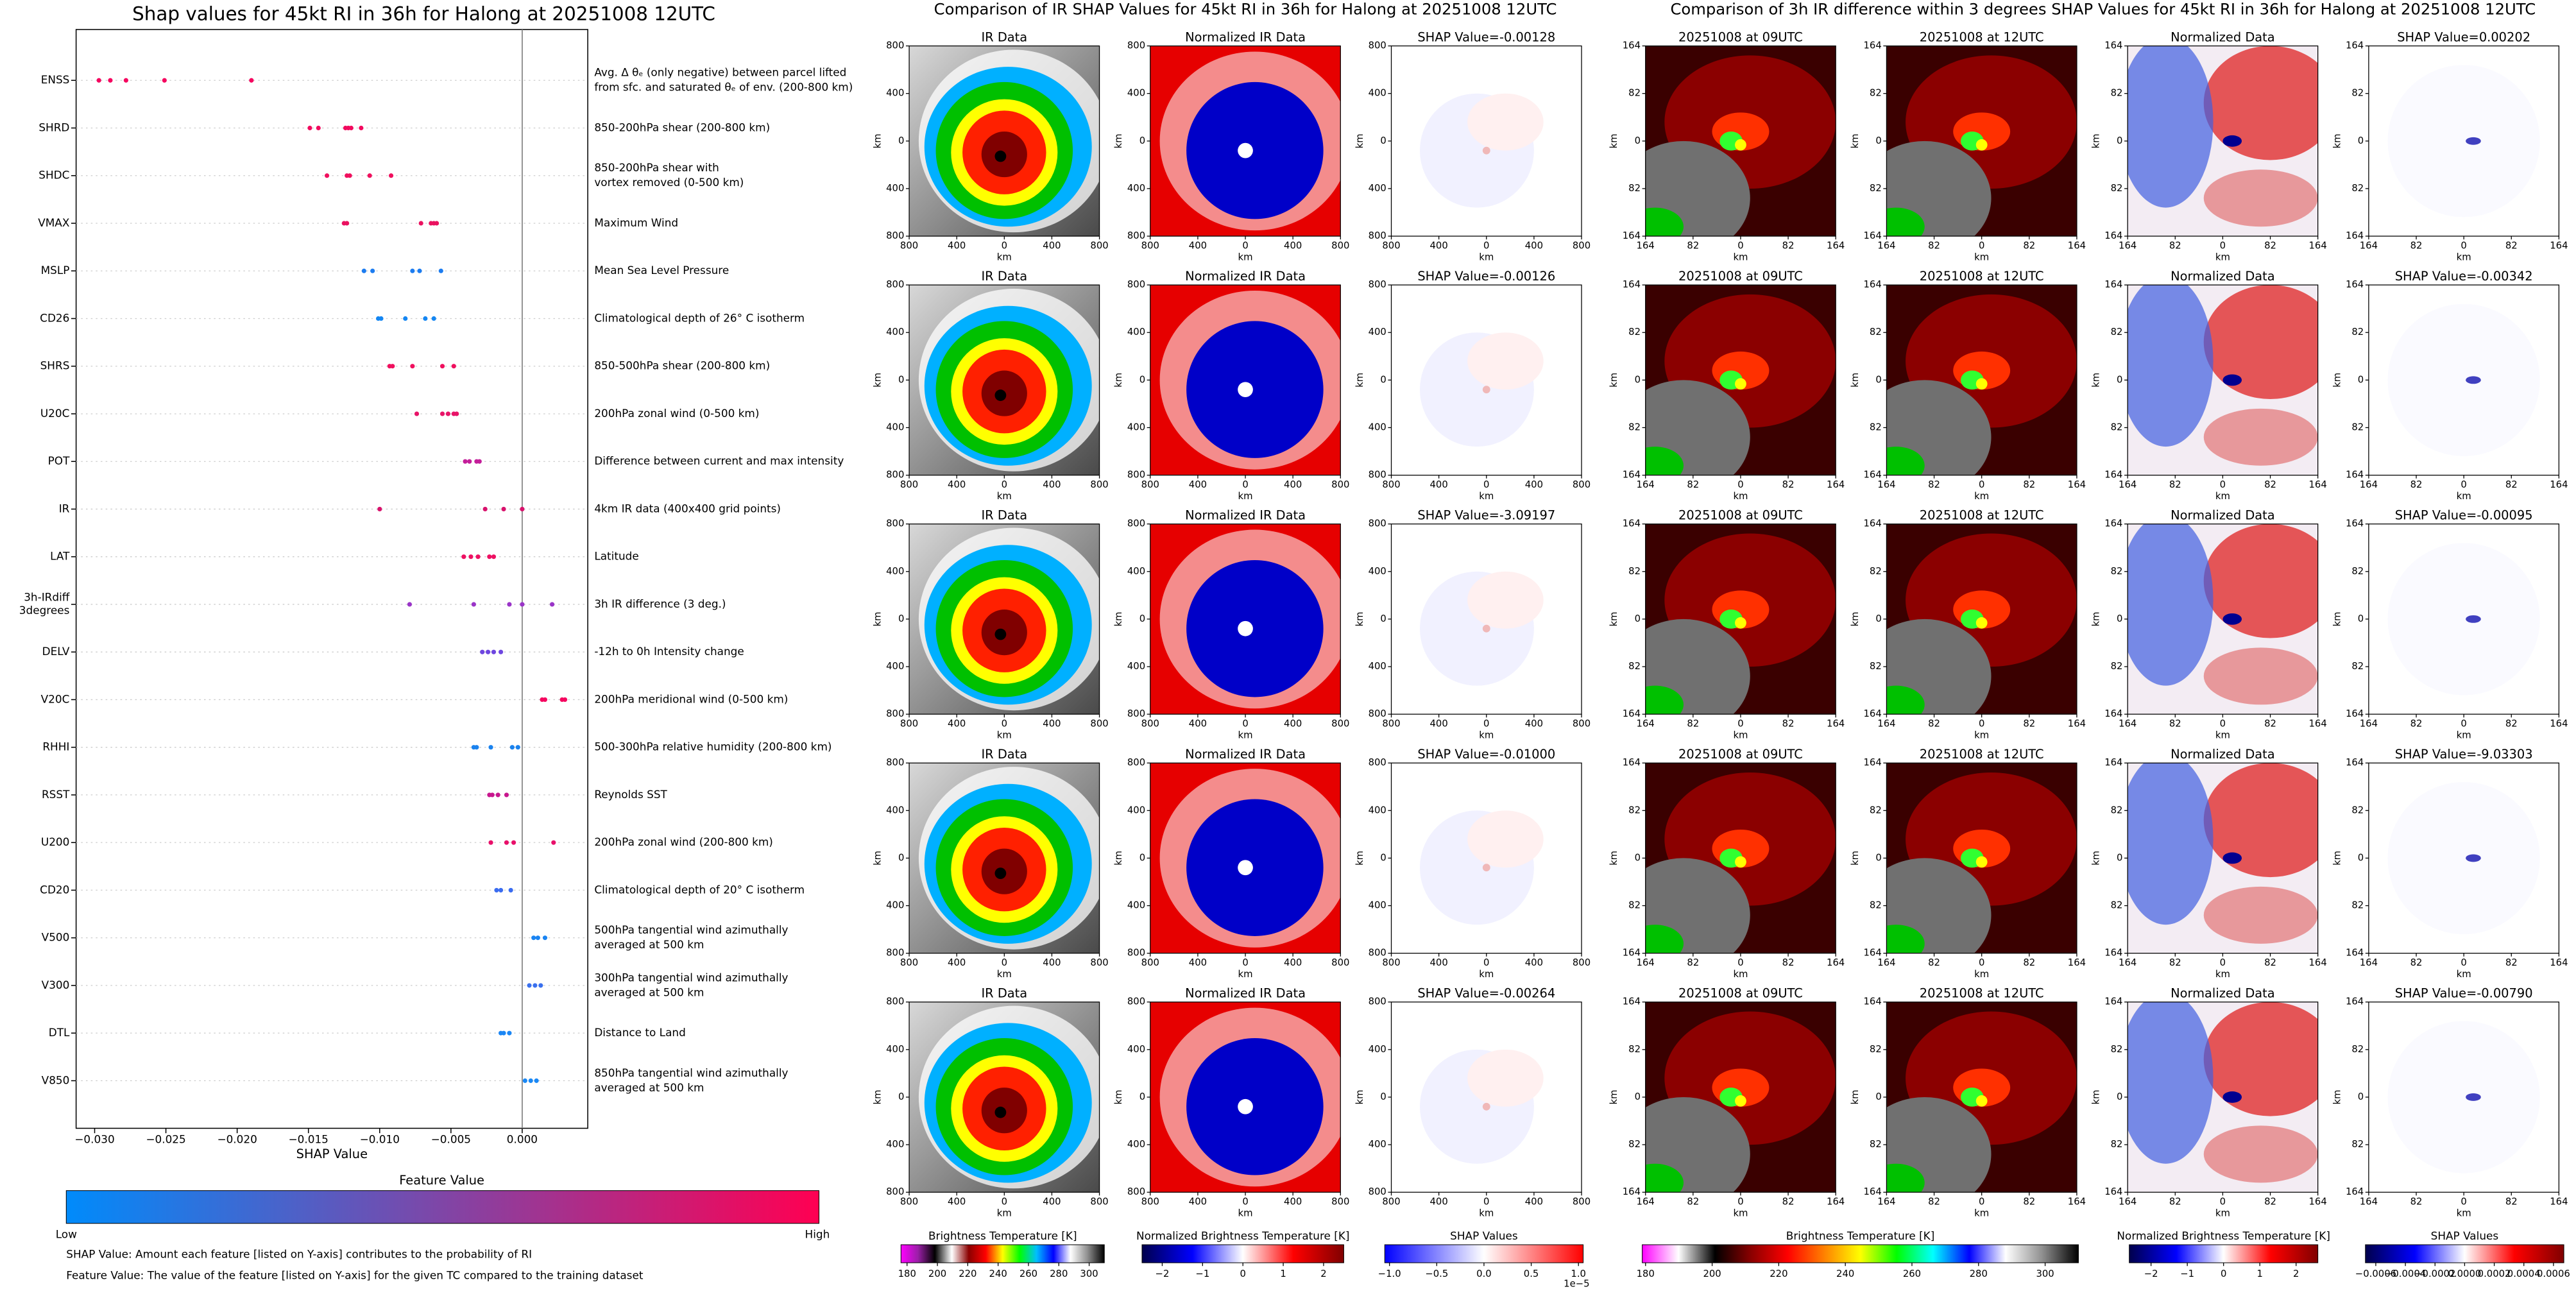 This screenshot has height=1289, width=2576. I want to click on colorbar-tick-label: −1.0, so click(1389, 1273).